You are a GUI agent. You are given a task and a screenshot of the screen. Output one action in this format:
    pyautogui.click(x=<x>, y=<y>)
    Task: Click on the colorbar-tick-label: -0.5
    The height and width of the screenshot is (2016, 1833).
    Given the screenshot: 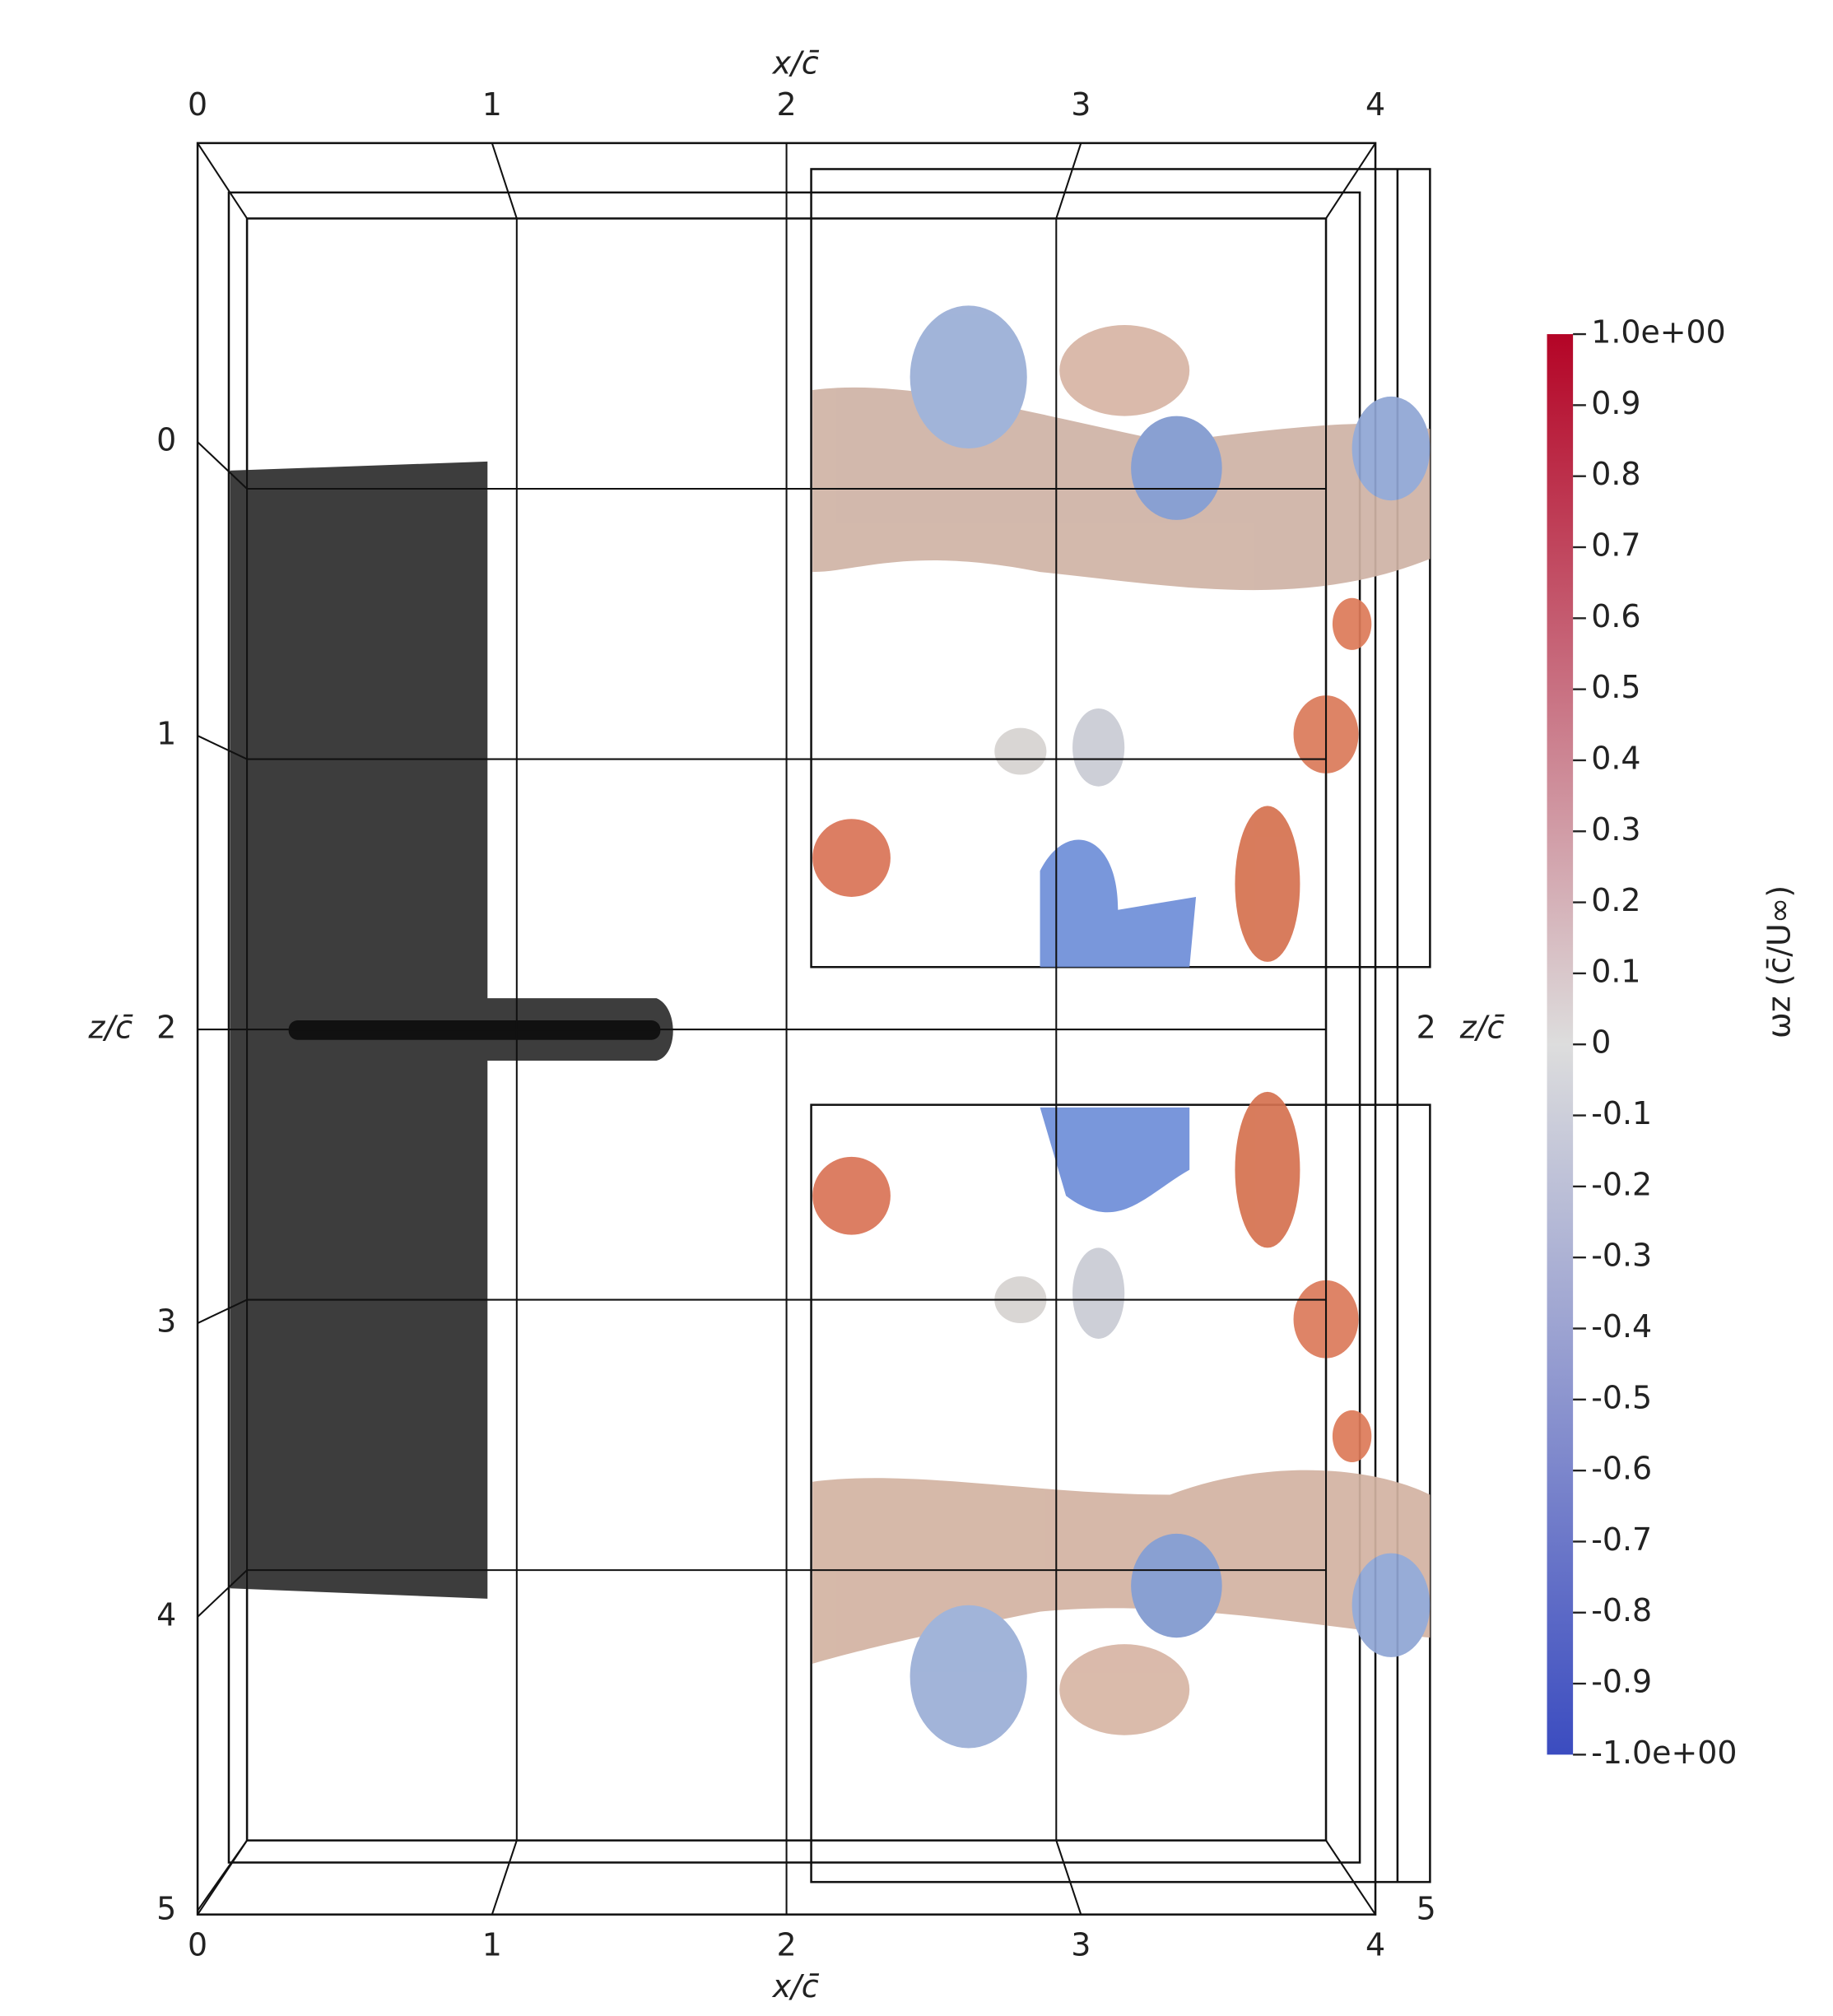 What is the action you would take?
    pyautogui.click(x=1621, y=1397)
    